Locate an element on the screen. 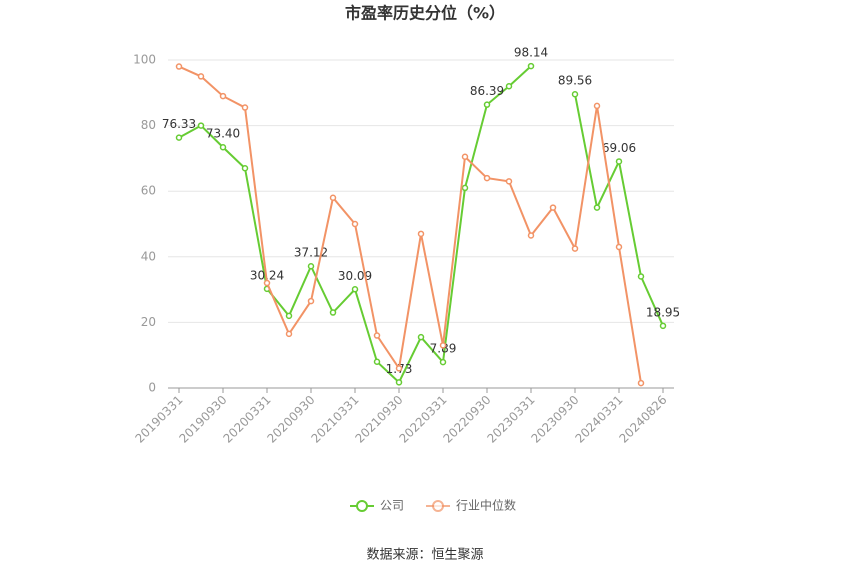 The image size is (850, 575). data-label: 76.33 is located at coordinates (179, 124).